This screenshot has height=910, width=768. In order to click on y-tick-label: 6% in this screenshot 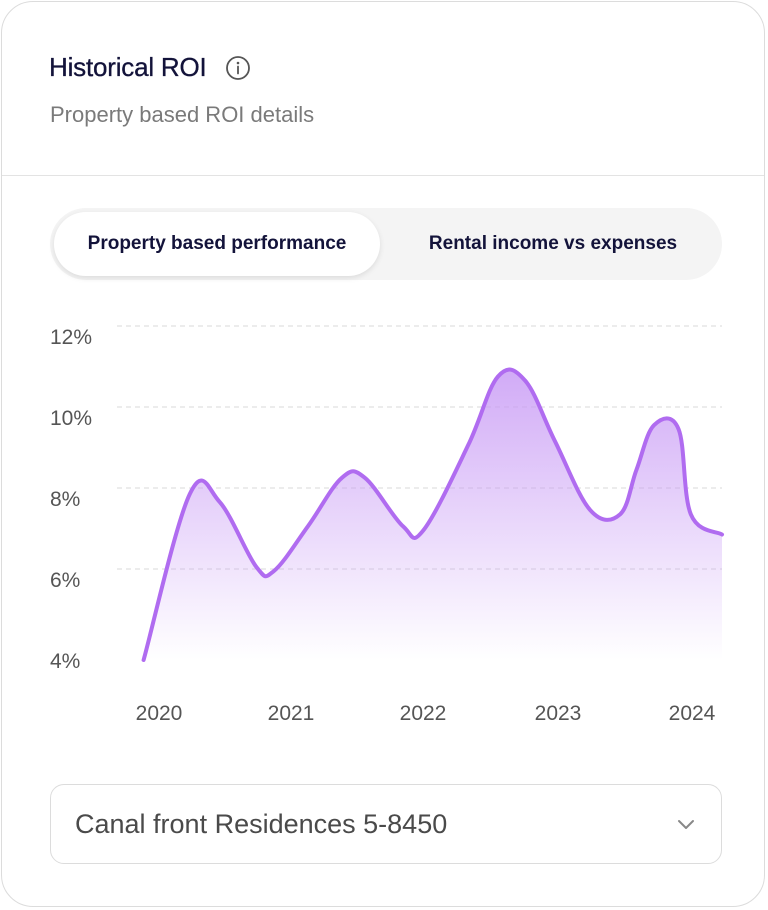, I will do `click(65, 580)`.